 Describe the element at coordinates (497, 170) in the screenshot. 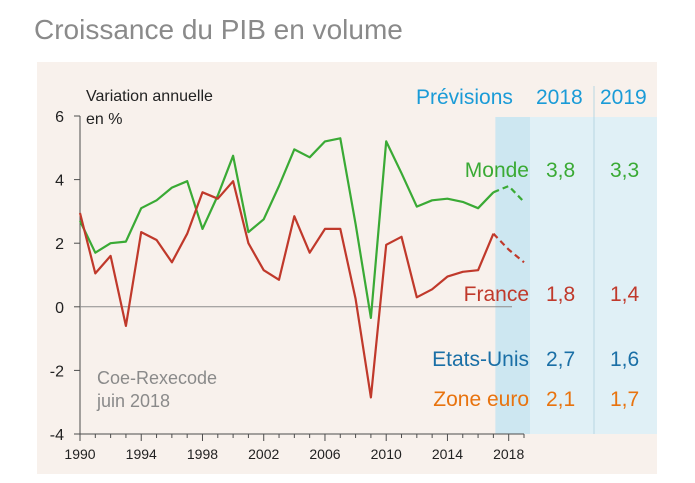

I see `forecast-row-name: Monde` at that location.